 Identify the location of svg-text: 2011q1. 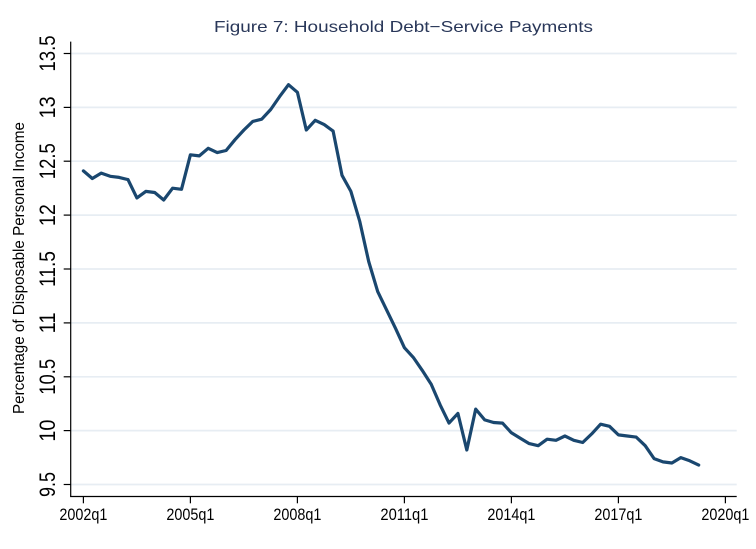
(404, 514).